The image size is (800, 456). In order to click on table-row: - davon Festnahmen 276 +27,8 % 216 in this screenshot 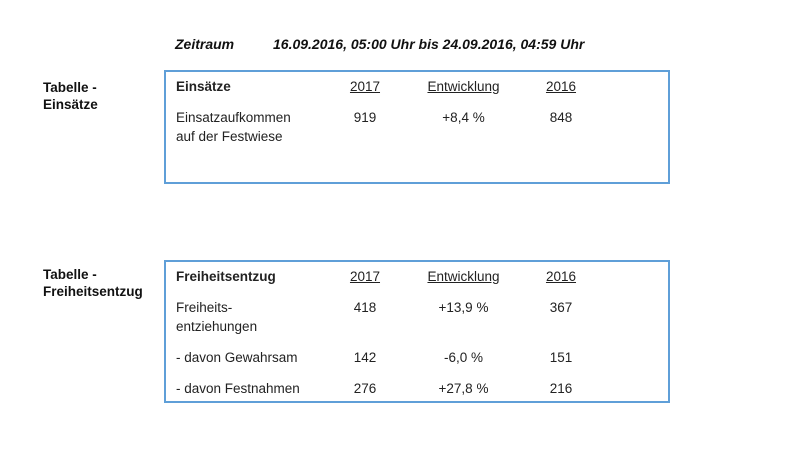, I will do `click(422, 388)`.